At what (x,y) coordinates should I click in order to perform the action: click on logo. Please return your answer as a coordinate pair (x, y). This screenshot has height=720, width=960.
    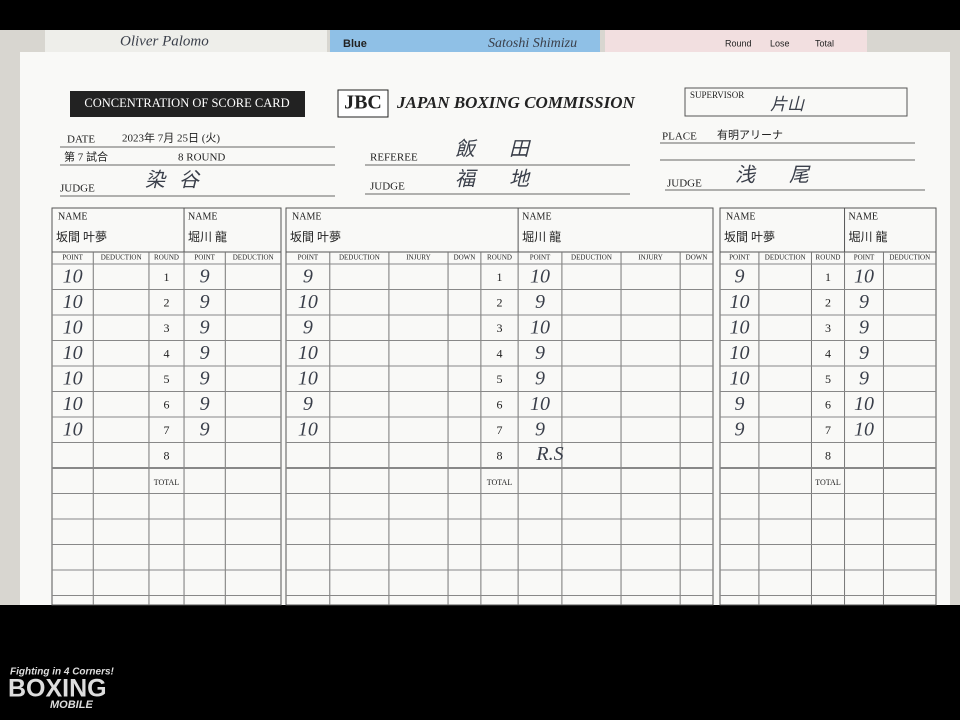
    Looking at the image, I should click on (363, 103).